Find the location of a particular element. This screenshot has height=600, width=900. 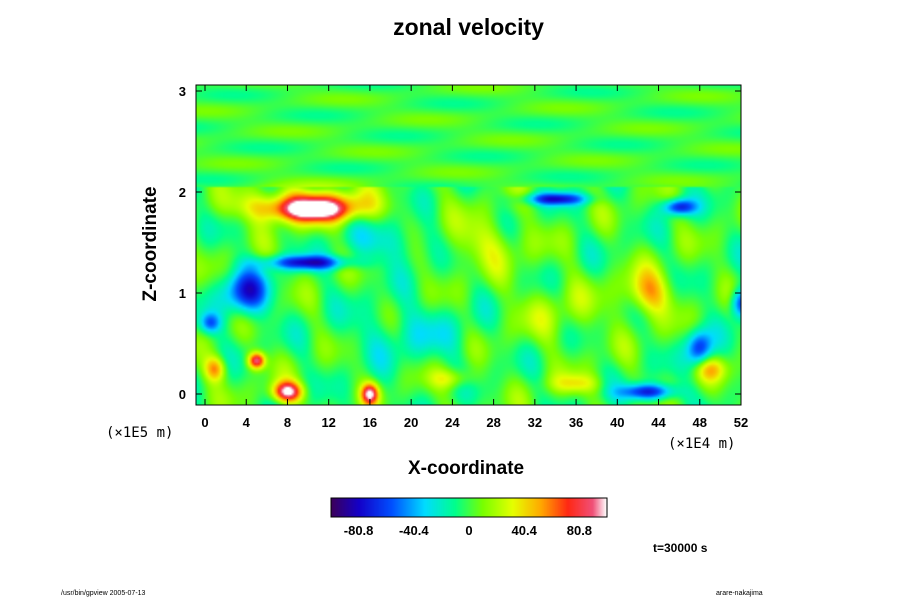

x-tick-label: 28 is located at coordinates (493, 422).